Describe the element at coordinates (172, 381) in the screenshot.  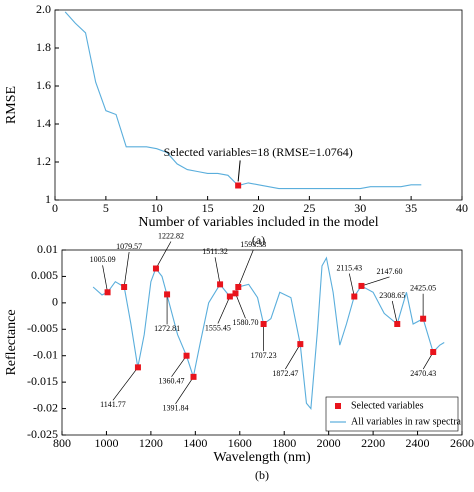
I see `point-label: 1360.47` at that location.